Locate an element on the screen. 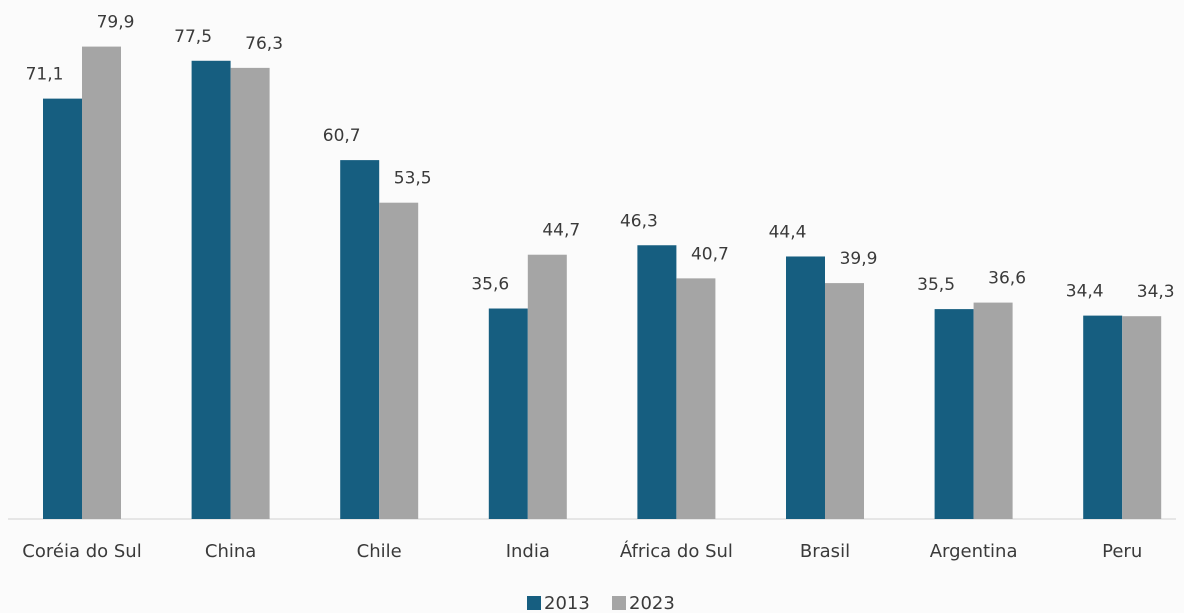 The width and height of the screenshot is (1184, 613). data-label: 46,3 is located at coordinates (639, 221).